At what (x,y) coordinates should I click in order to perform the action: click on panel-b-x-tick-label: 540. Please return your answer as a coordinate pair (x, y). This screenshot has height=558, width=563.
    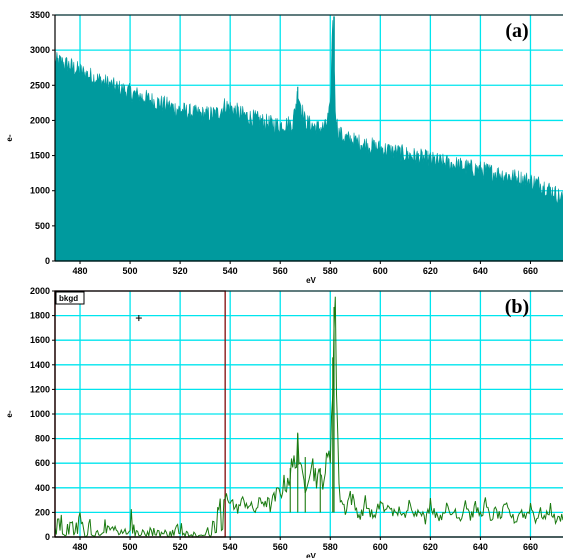
    Looking at the image, I should click on (230, 547).